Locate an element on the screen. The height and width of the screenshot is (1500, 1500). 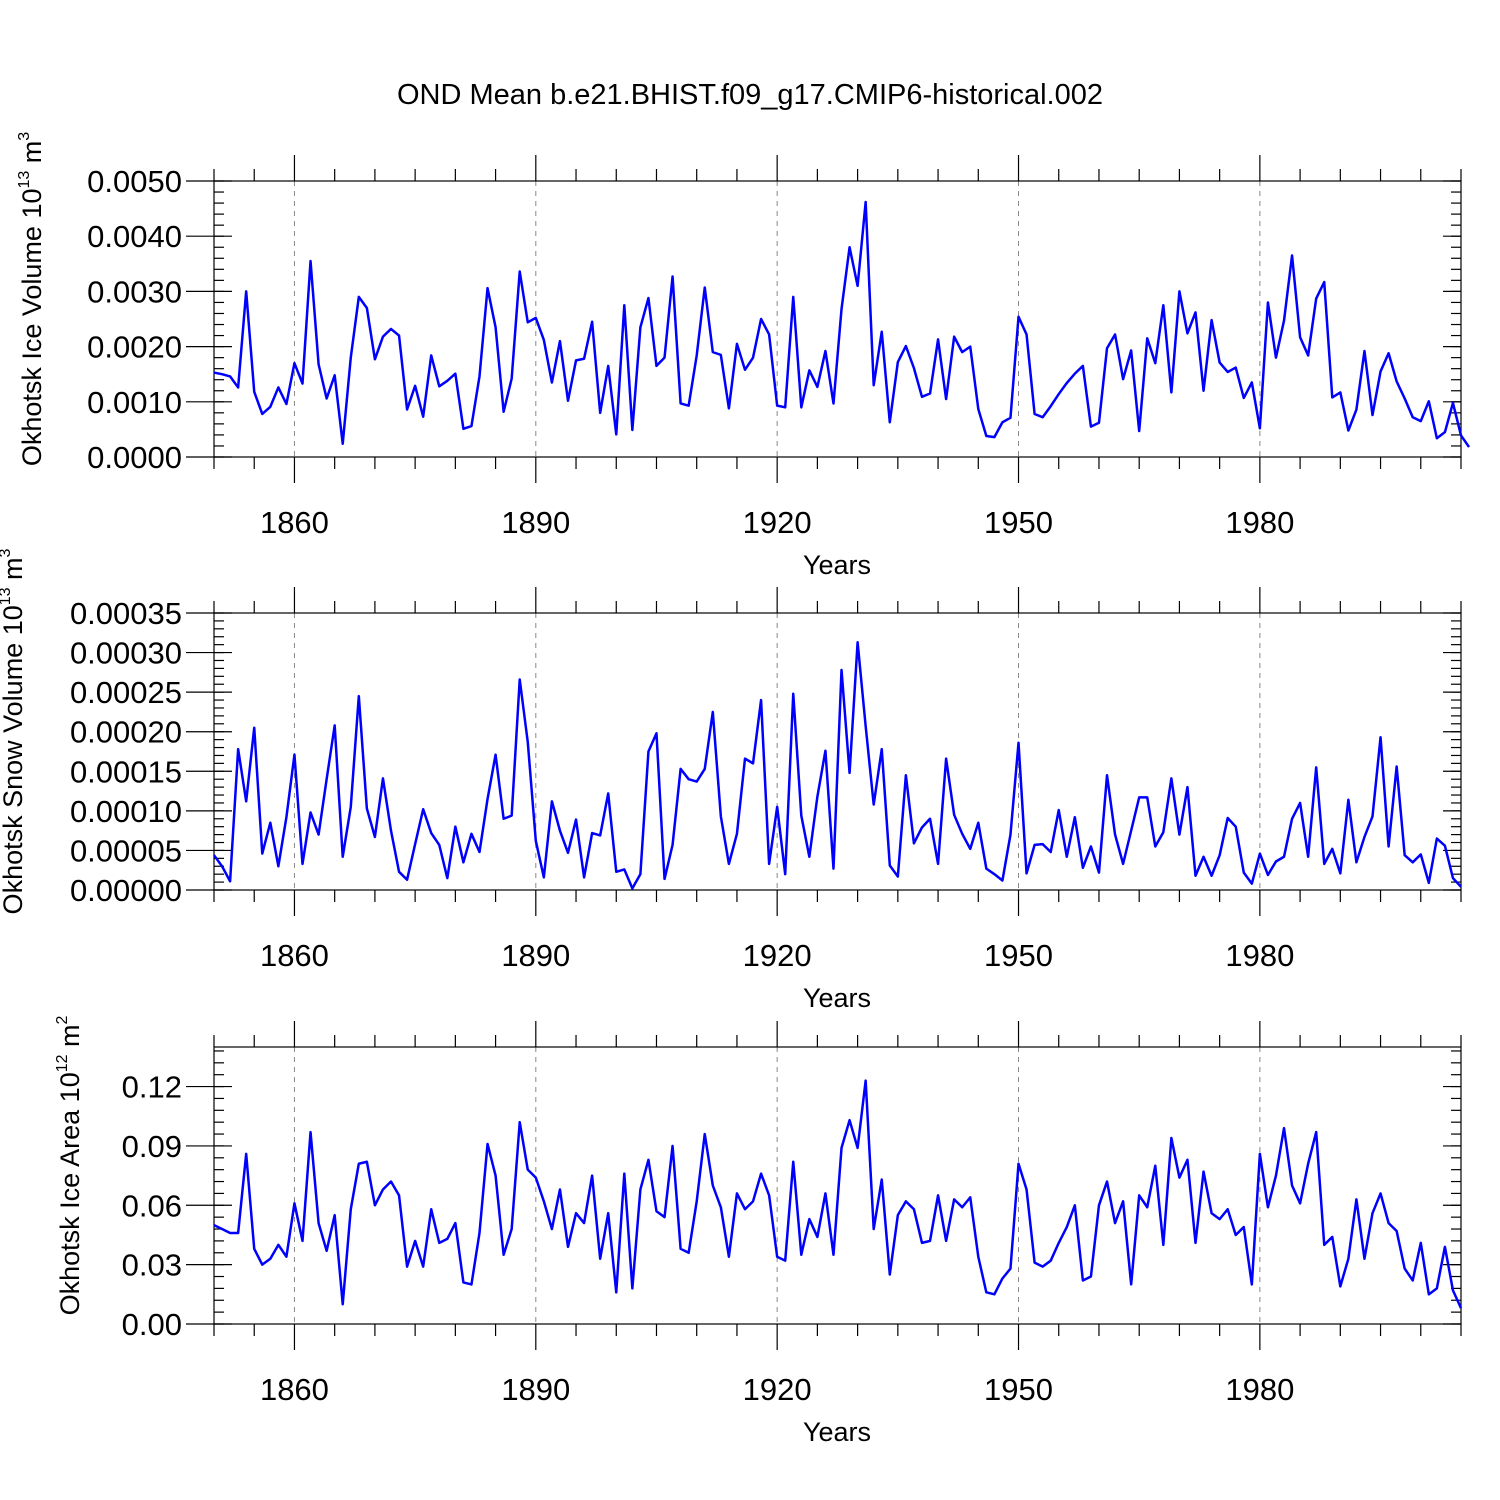
y-axis-label: Okhotsk Ice Area 1012 m2 is located at coordinates (69, 1165).